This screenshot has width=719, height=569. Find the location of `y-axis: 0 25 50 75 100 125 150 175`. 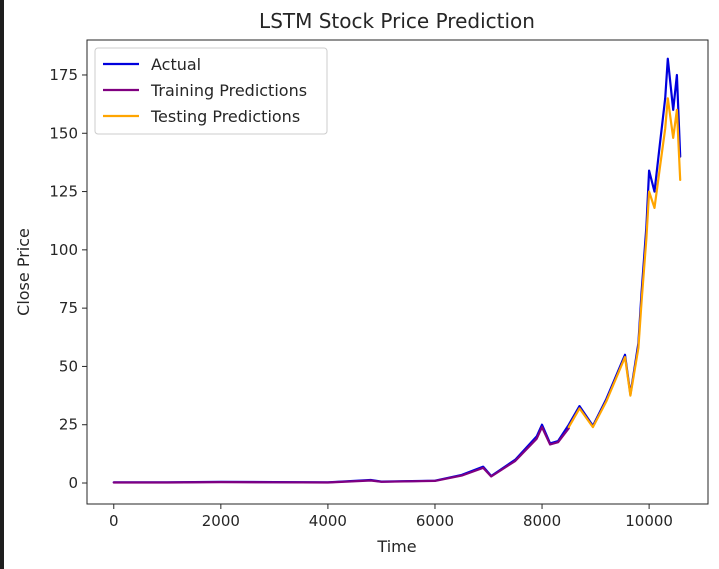

y-axis: 0 25 50 75 100 125 150 175 is located at coordinates (68, 279).